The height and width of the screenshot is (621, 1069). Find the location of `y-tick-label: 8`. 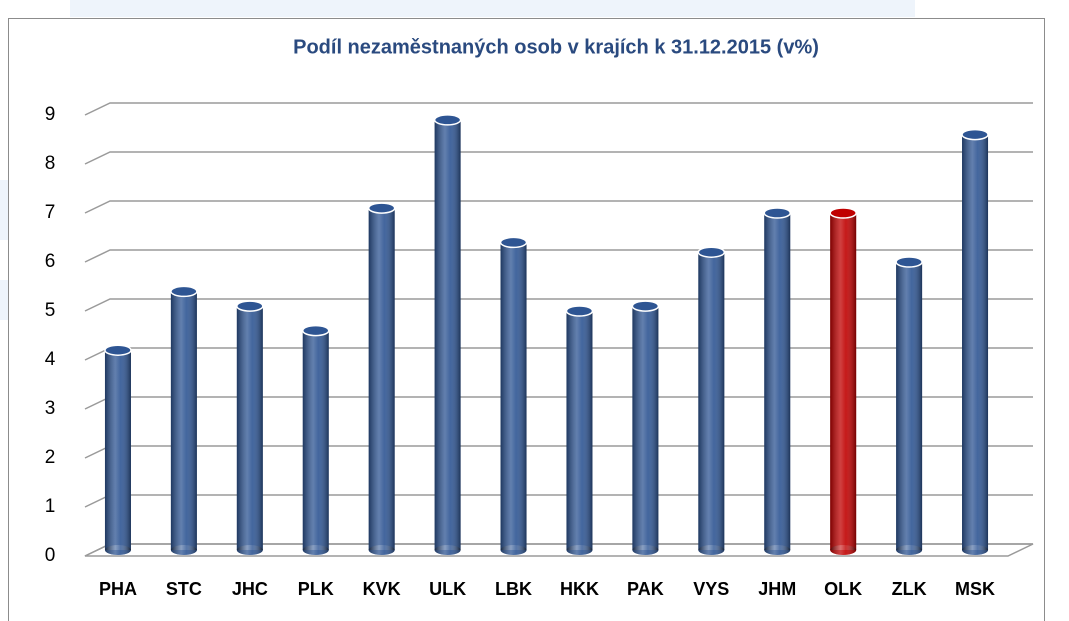

y-tick-label: 8 is located at coordinates (50, 163).